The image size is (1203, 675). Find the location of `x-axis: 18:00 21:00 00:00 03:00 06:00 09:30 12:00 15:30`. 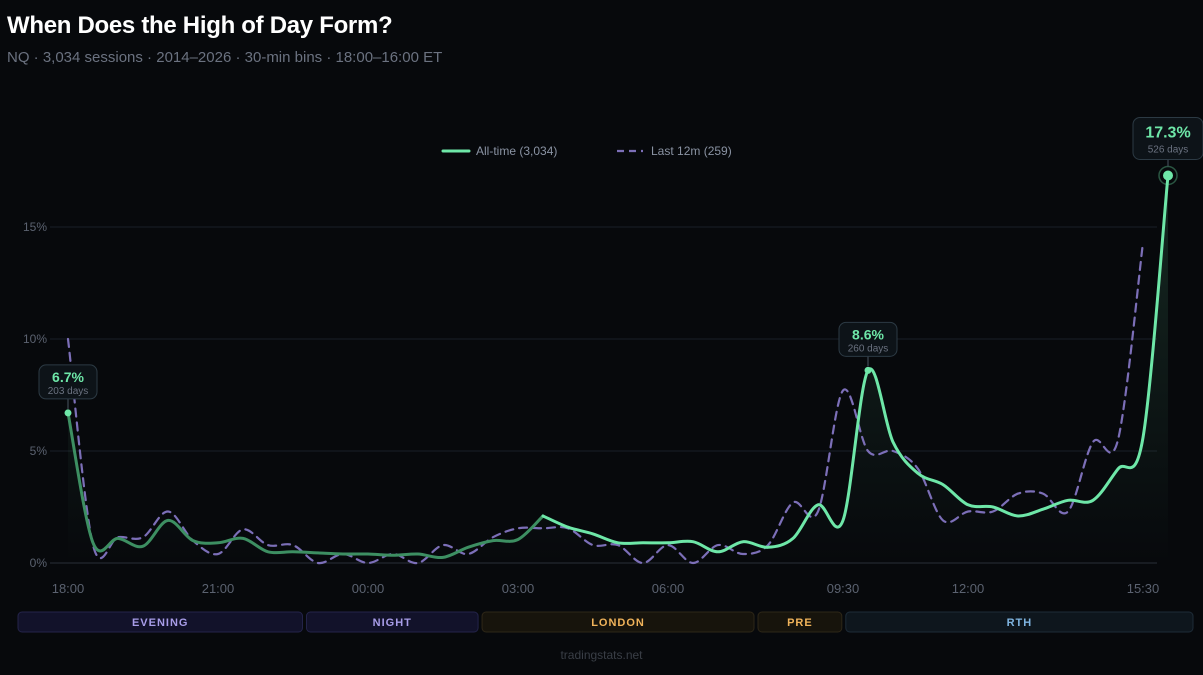

x-axis: 18:00 21:00 00:00 03:00 06:00 09:30 12:00 15:30 is located at coordinates (606, 588).